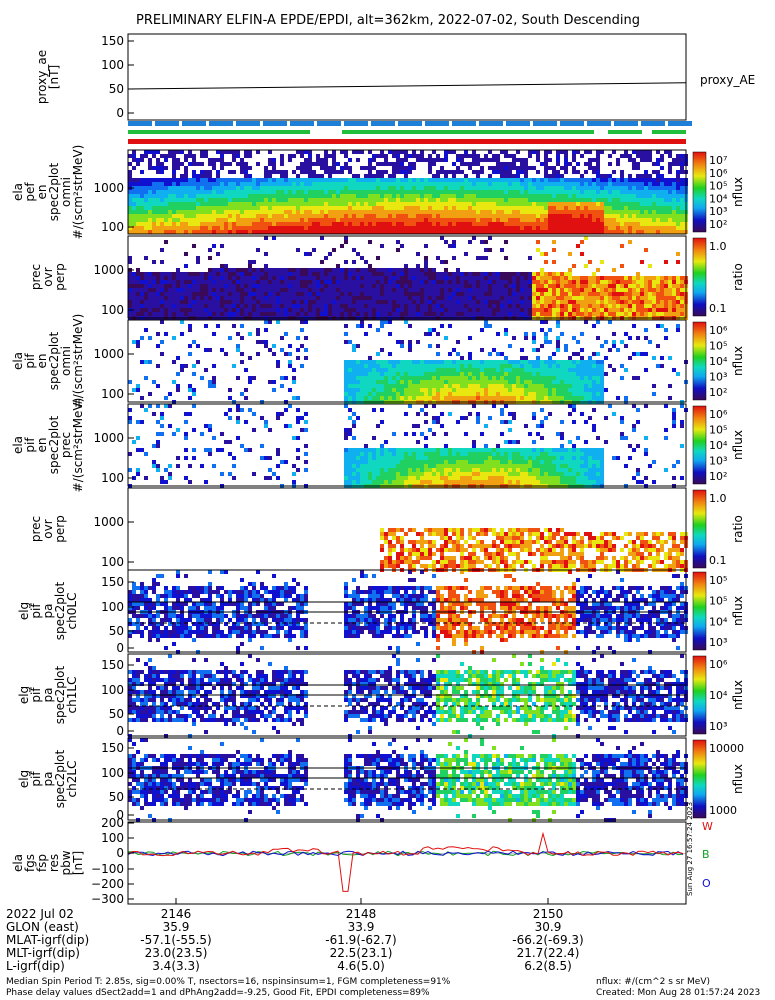 The width and height of the screenshot is (775, 1000). What do you see at coordinates (718, 173) in the screenshot?
I see `colorbar-tick: 10⁶` at bounding box center [718, 173].